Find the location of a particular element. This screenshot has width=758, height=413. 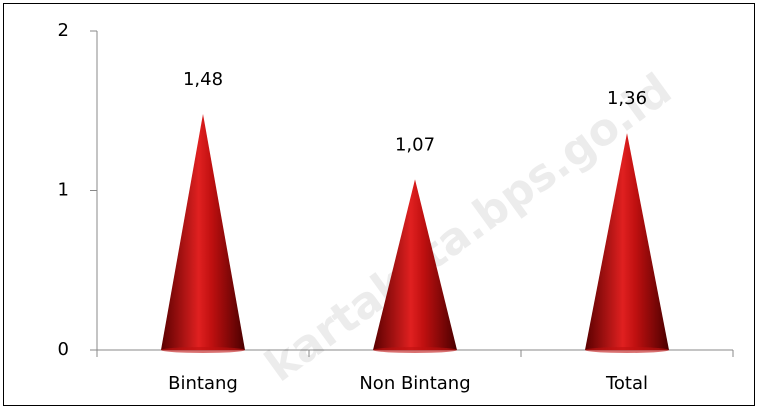

y-tick-label: 2 is located at coordinates (63, 30).